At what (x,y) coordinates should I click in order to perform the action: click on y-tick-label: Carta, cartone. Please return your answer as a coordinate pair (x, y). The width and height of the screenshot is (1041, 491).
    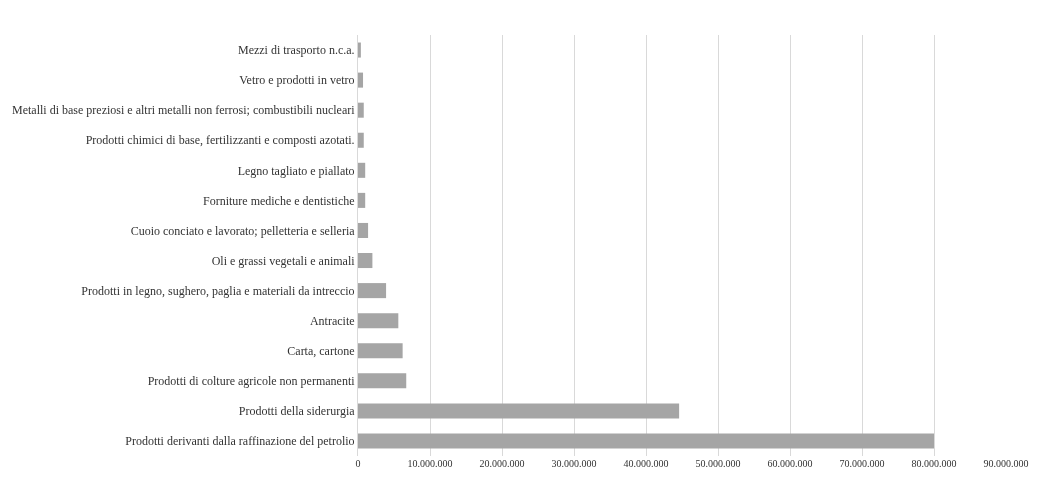
    Looking at the image, I should click on (321, 350).